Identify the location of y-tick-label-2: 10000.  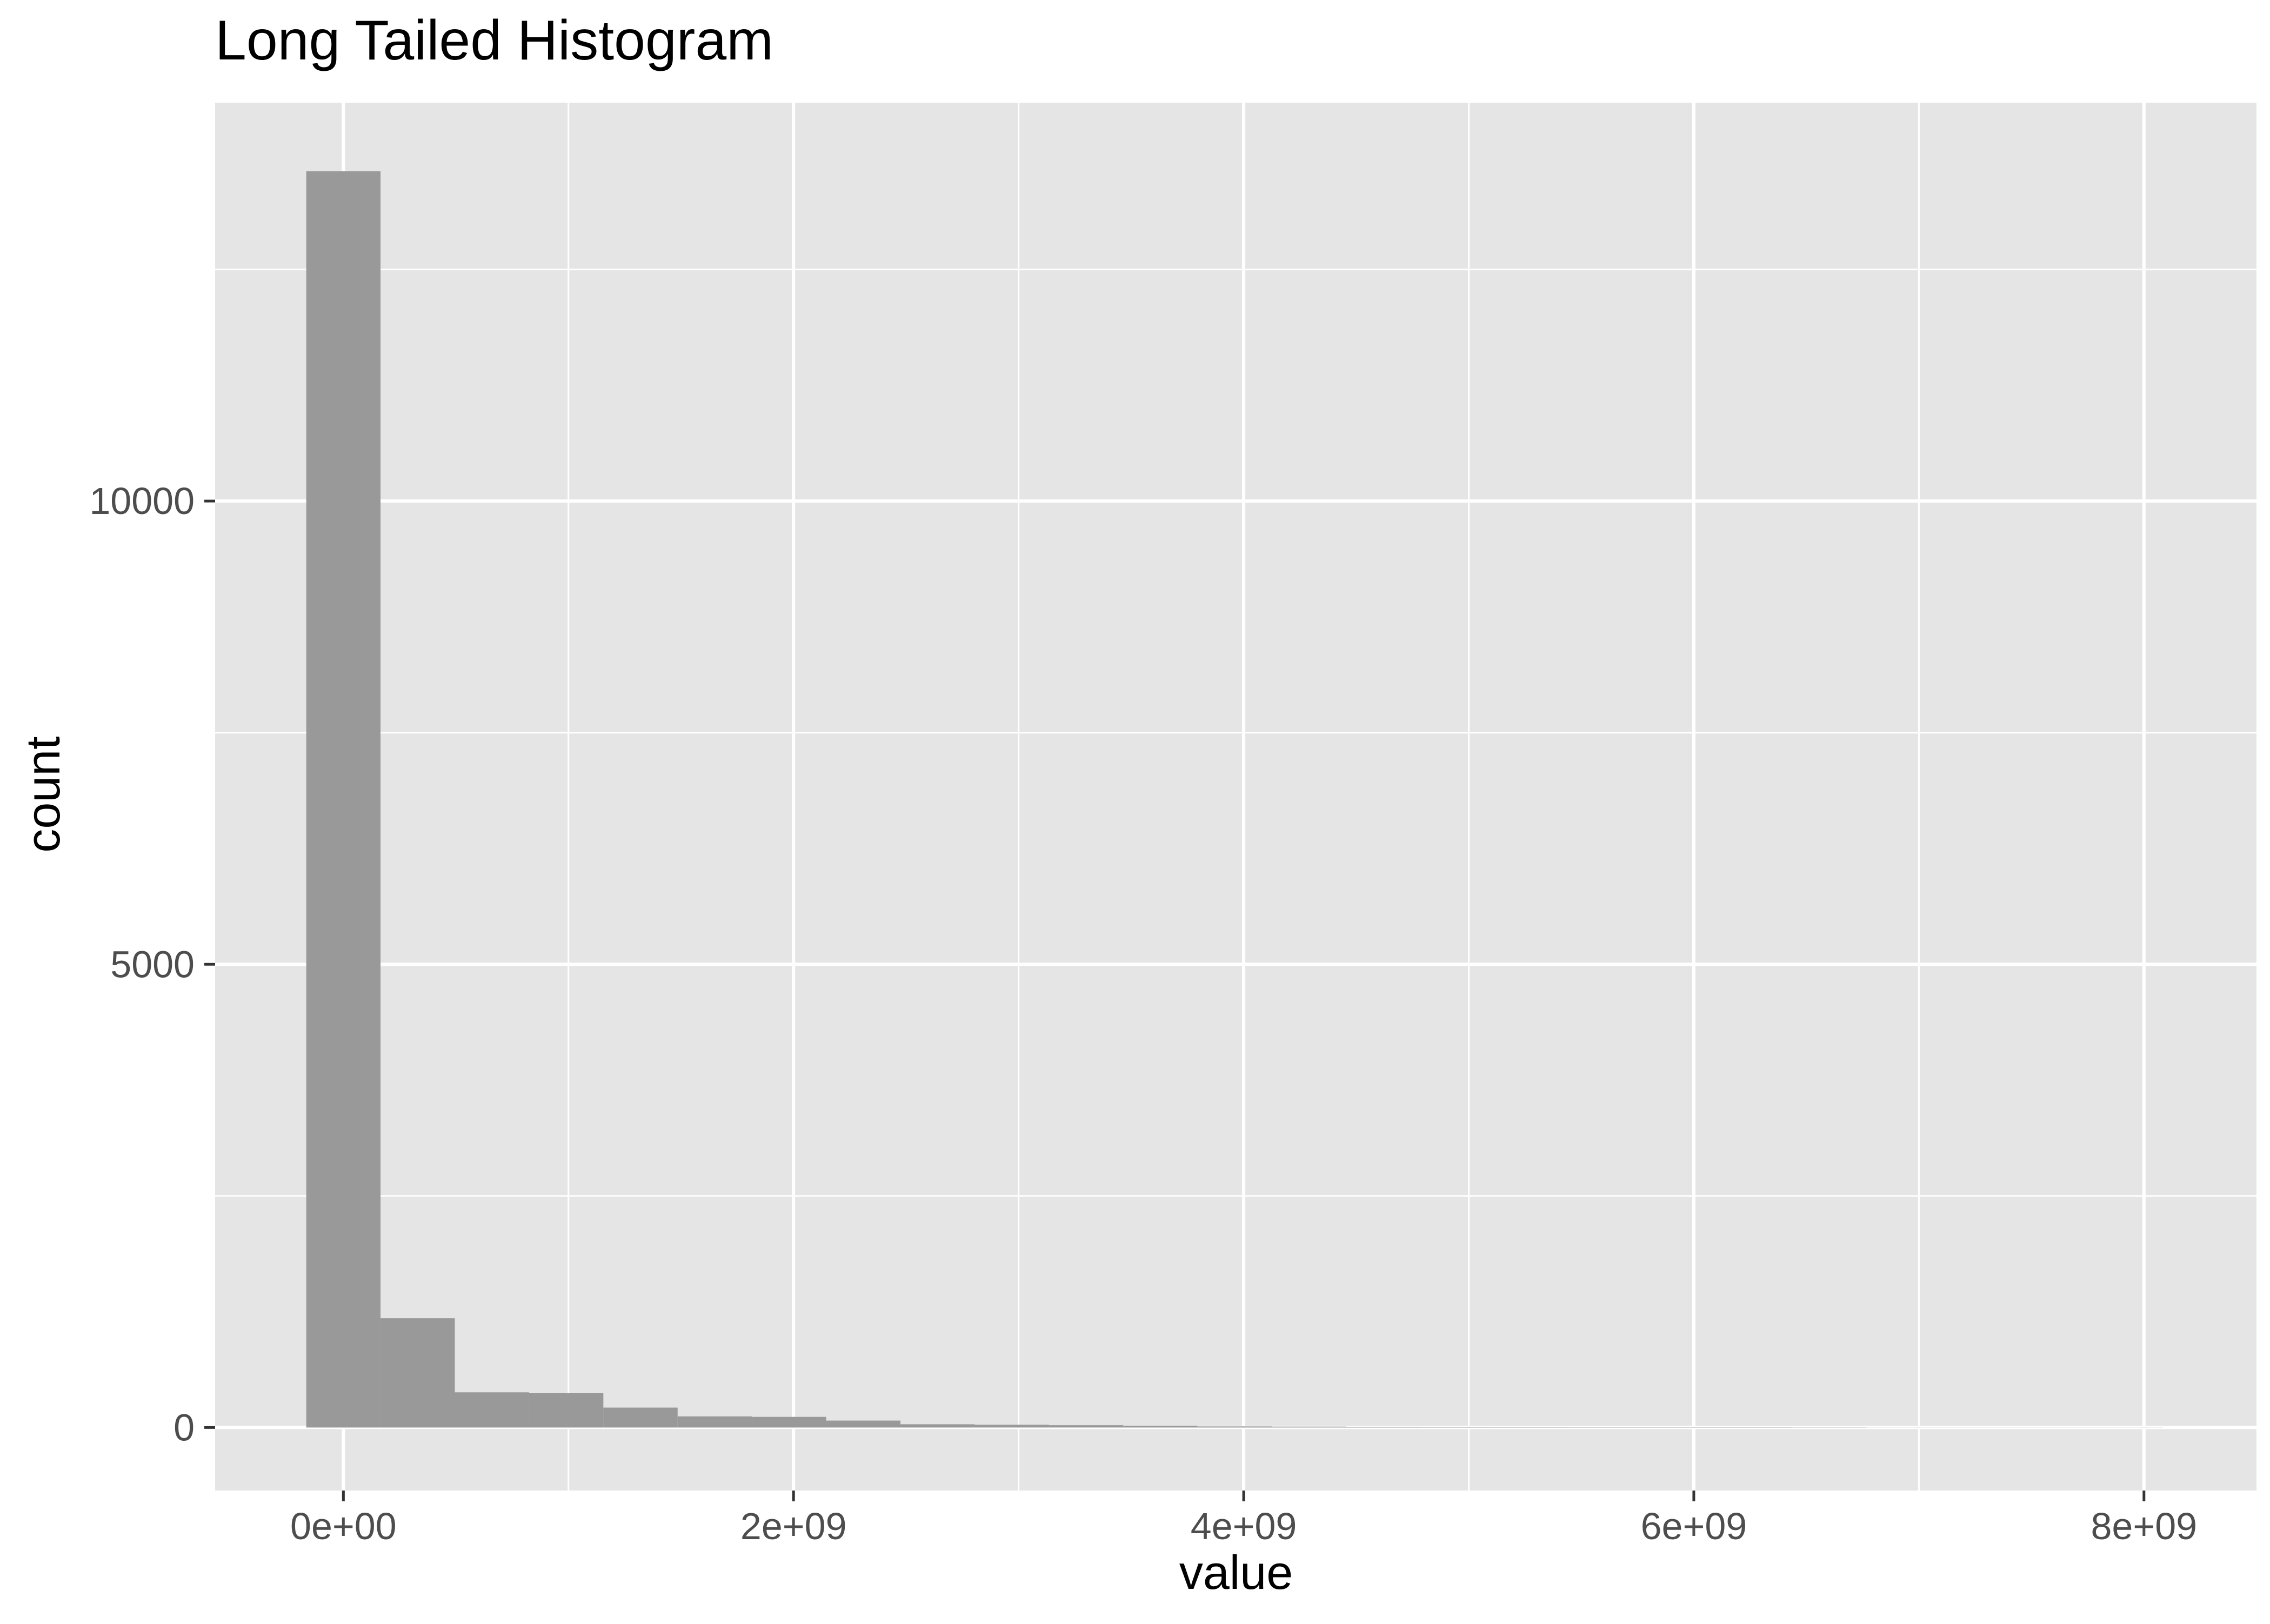
(142, 501).